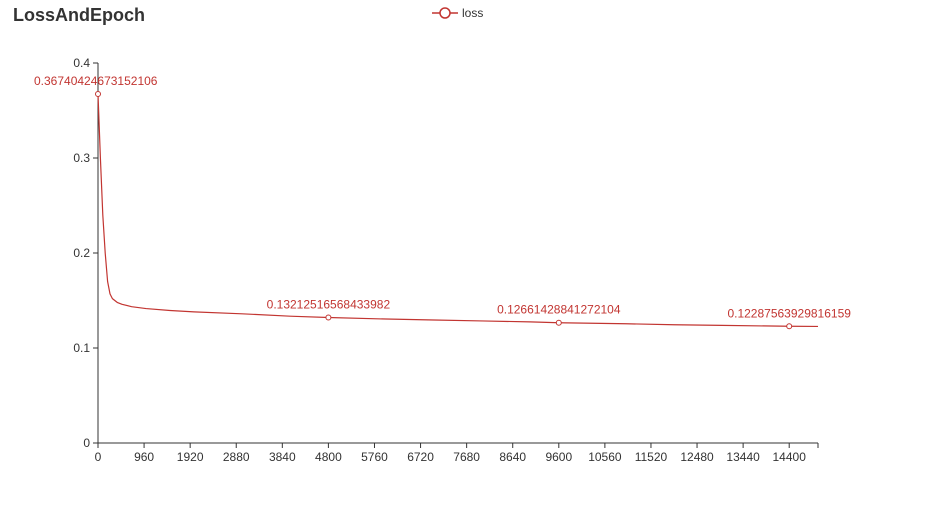  I want to click on x-tick-label: 1920, so click(190, 457).